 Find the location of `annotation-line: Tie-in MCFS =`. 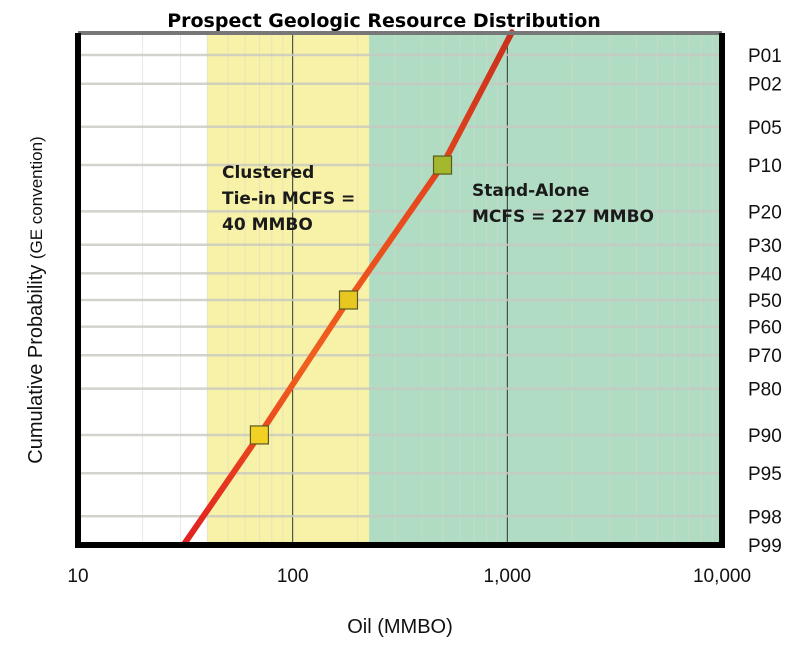

annotation-line: Tie-in MCFS = is located at coordinates (288, 199).